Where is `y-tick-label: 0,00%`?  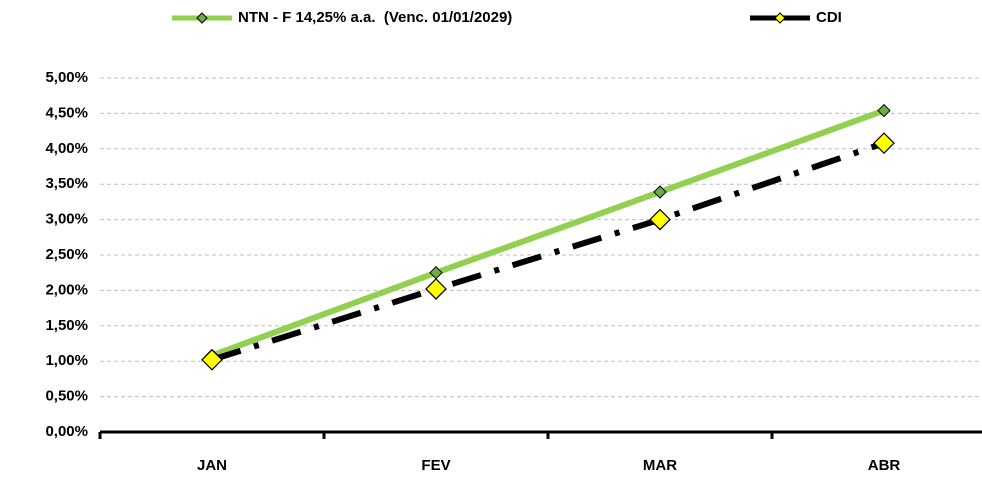
y-tick-label: 0,00% is located at coordinates (66, 431).